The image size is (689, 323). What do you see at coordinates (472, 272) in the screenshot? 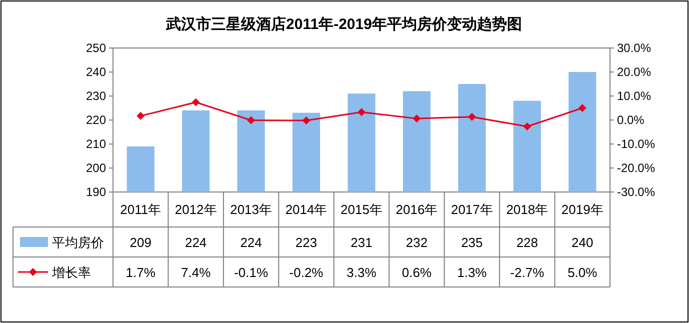
I see `data-label: 1.3%` at bounding box center [472, 272].